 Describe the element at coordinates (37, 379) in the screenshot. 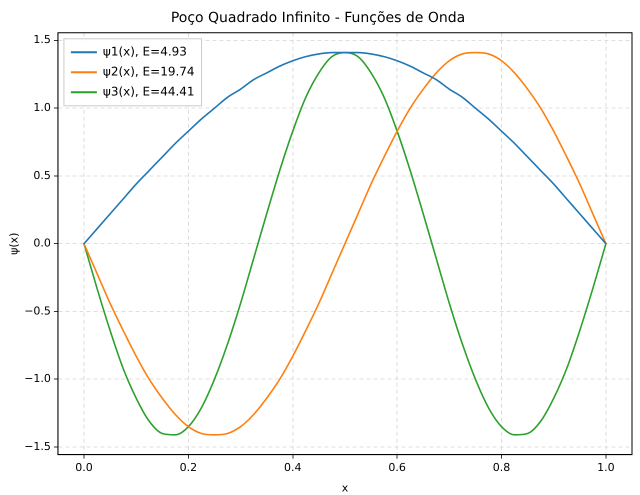

I see `y-tick-label: −1.0` at that location.